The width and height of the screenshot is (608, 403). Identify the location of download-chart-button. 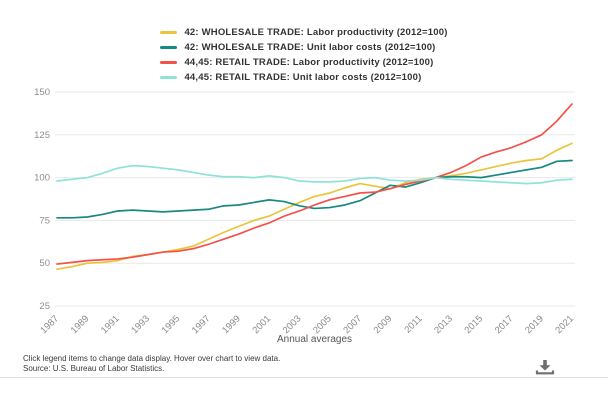
(545, 367).